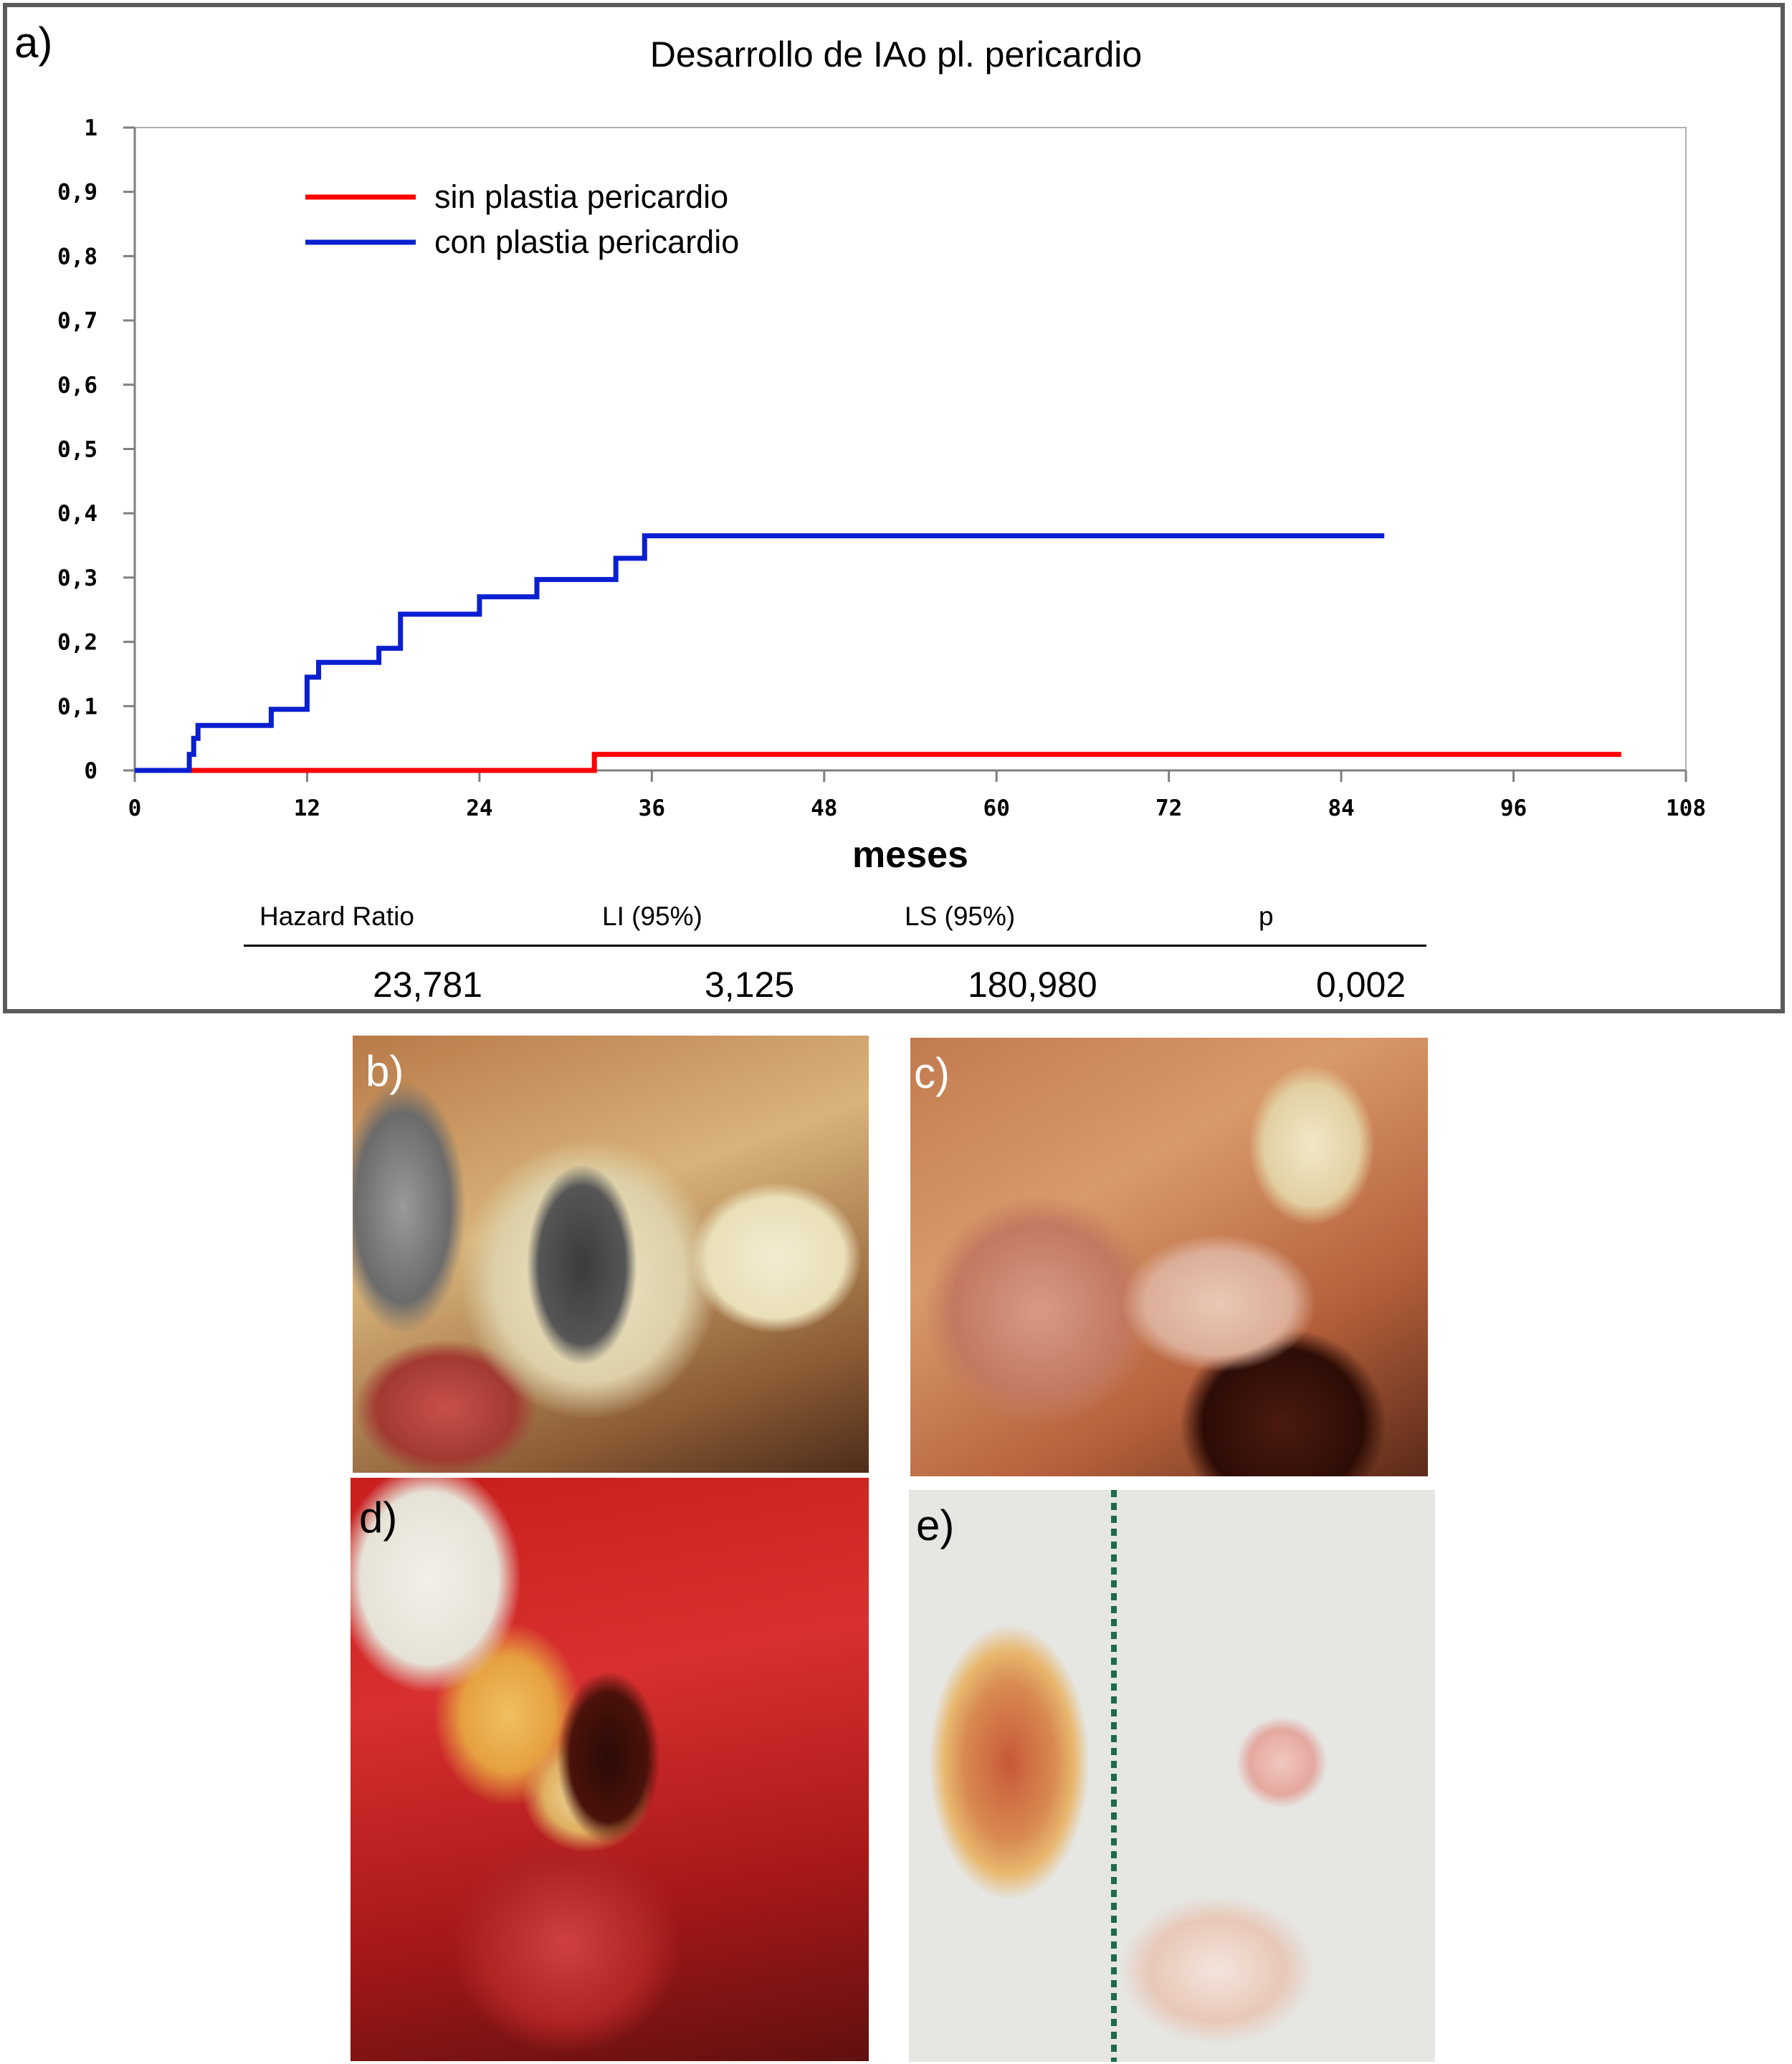 Image resolution: width=1792 pixels, height=2064 pixels. Describe the element at coordinates (77, 643) in the screenshot. I see `y-tick-label: 0,2` at that location.